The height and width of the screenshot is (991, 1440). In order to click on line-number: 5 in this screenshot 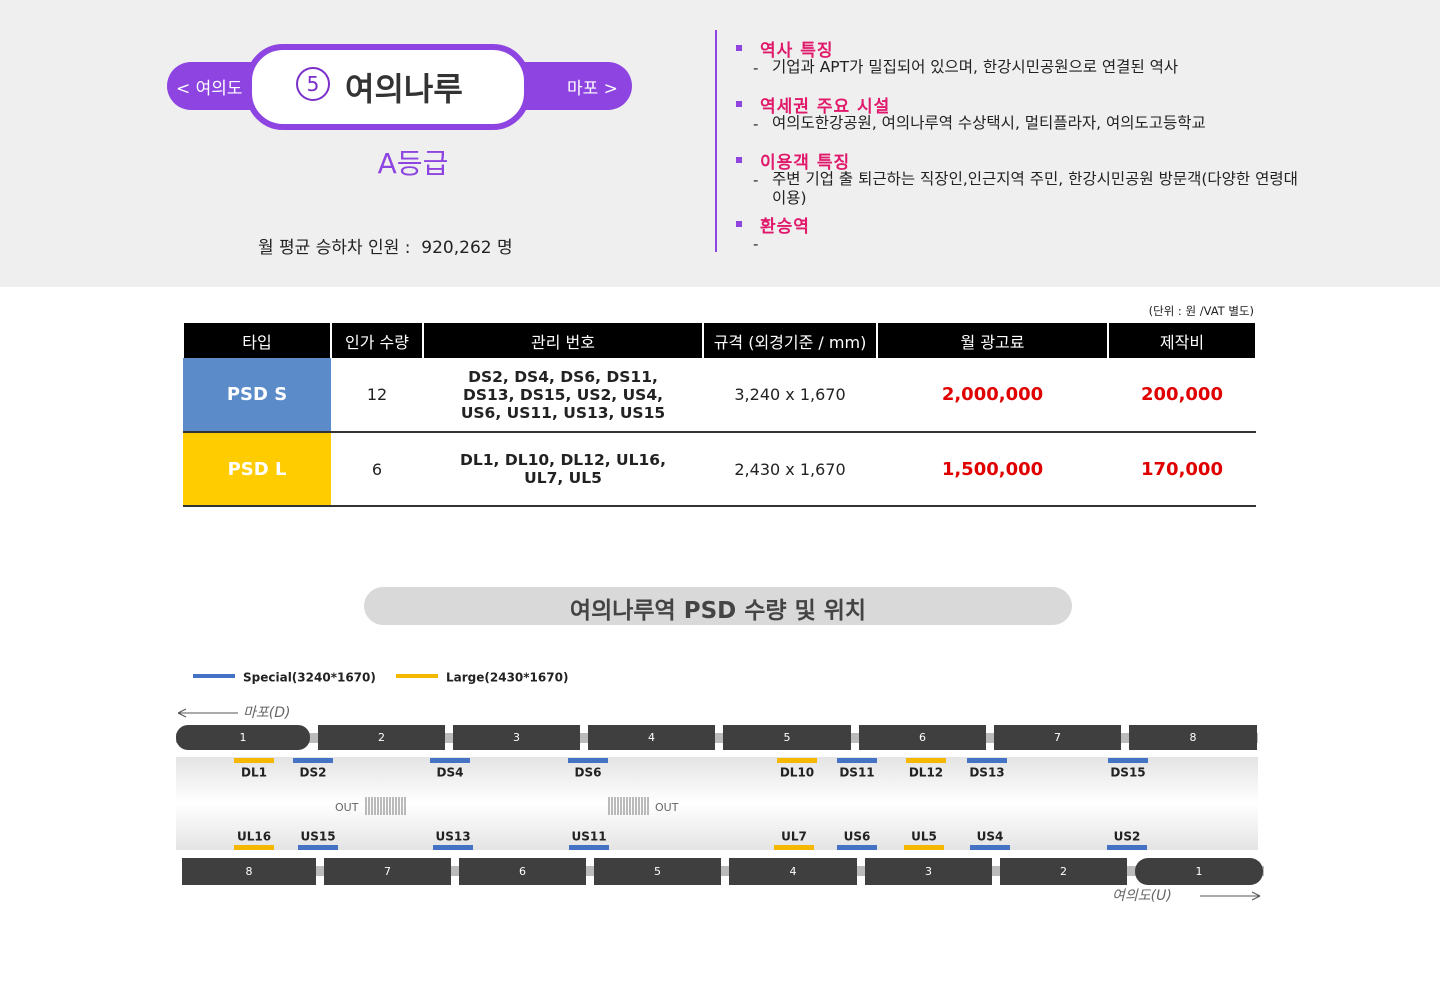, I will do `click(313, 84)`.